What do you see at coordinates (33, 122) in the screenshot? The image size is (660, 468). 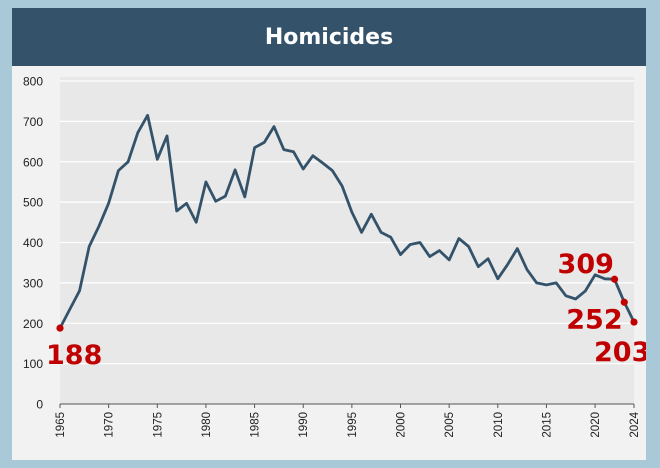 I see `y-tick-label: 700` at bounding box center [33, 122].